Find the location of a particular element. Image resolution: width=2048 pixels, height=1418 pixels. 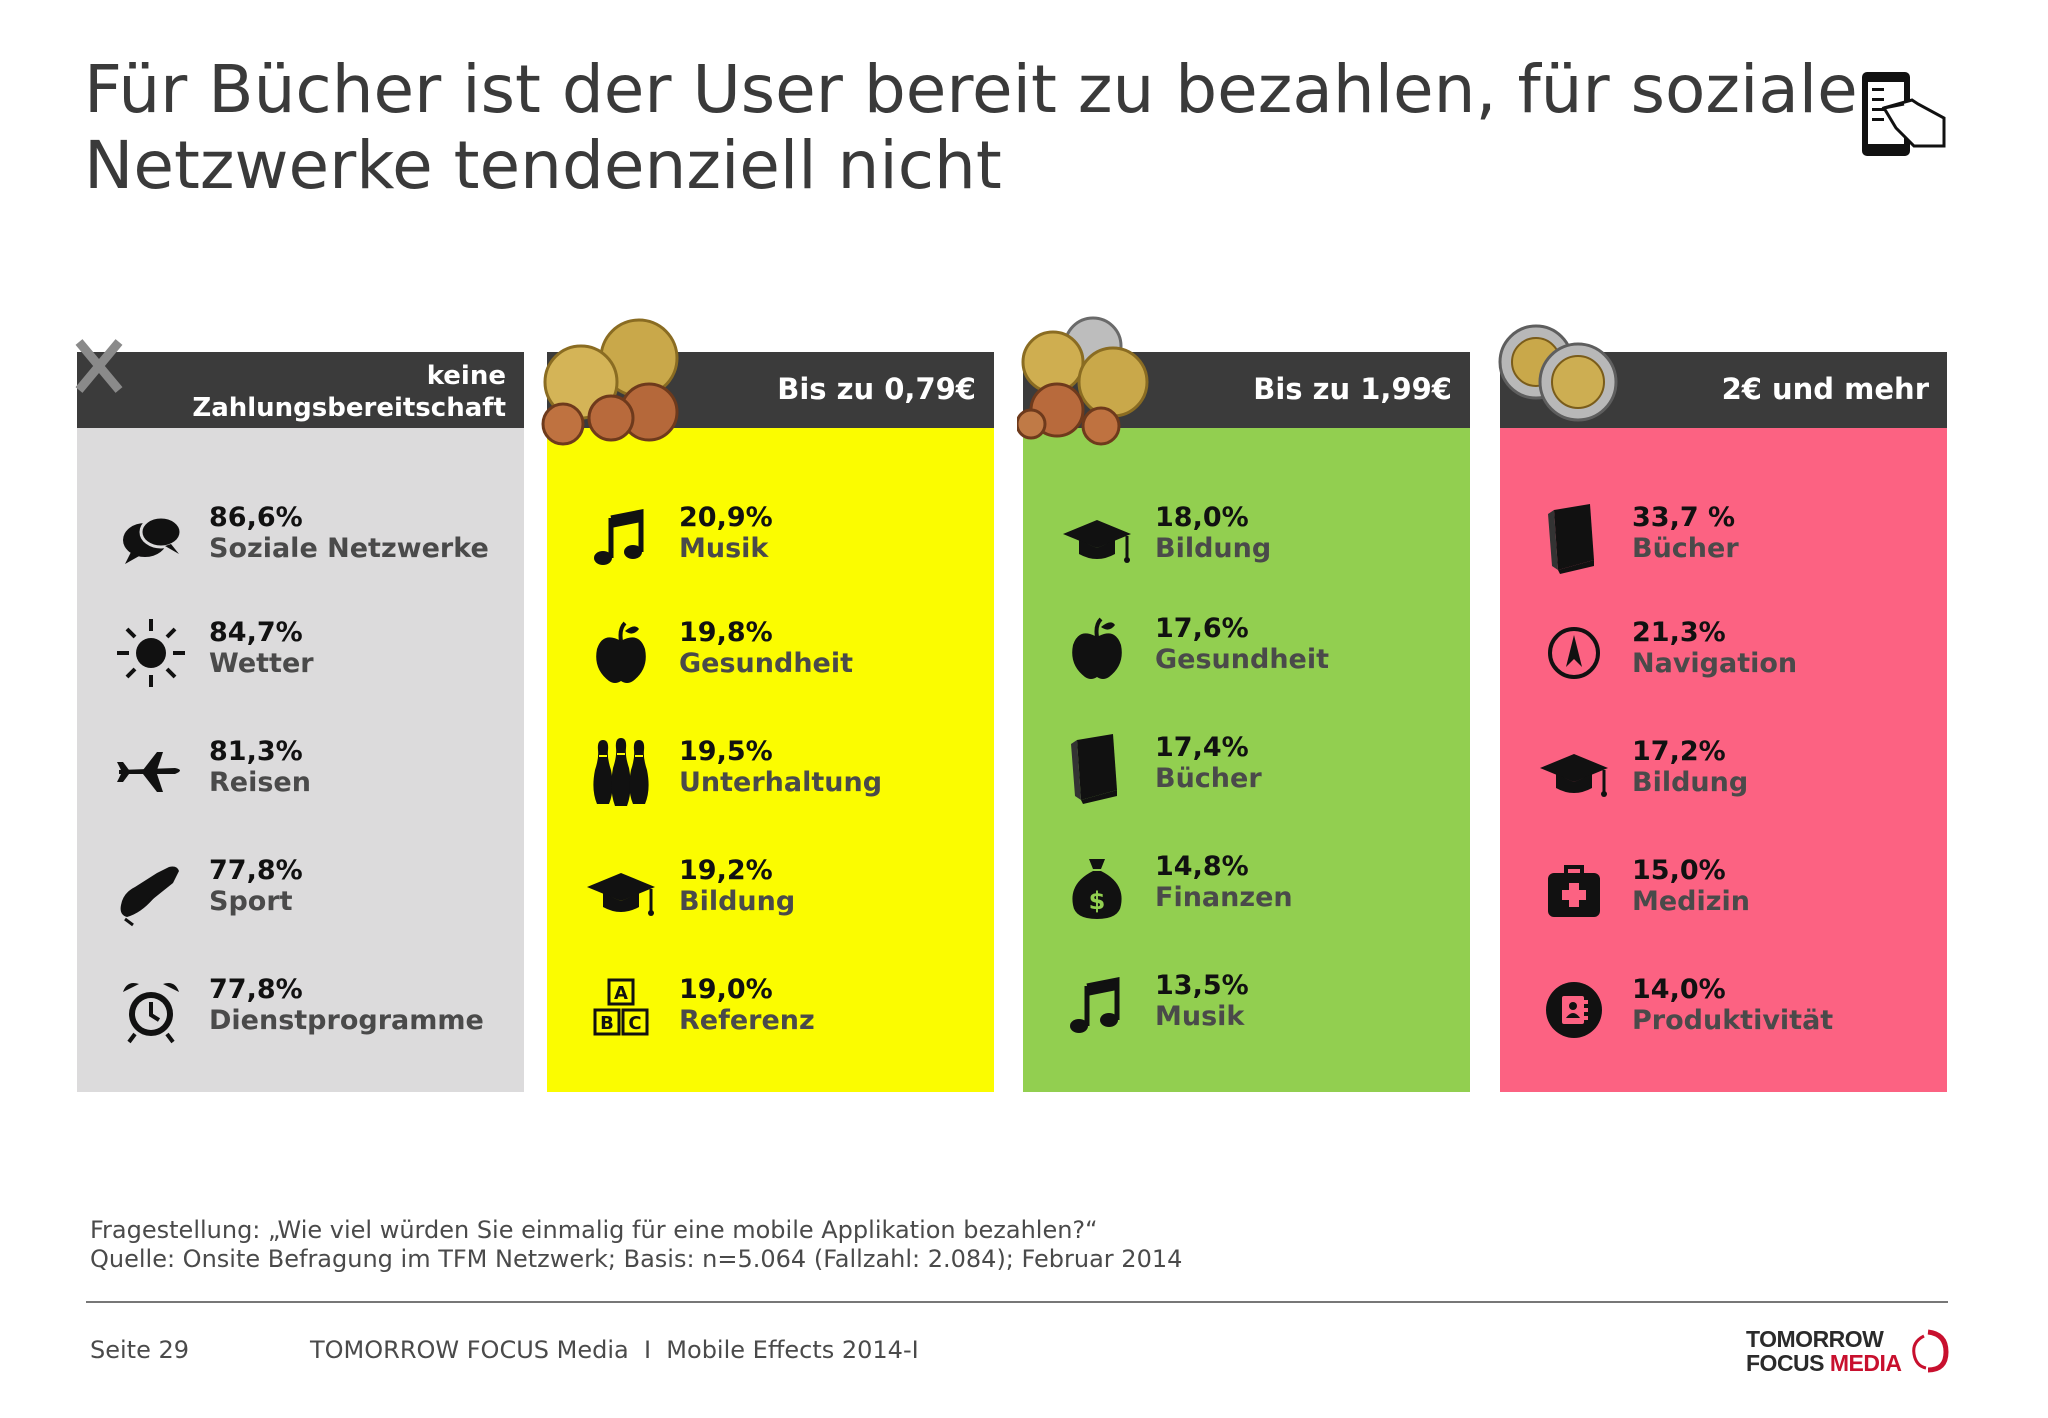

category-label: Dienstprogramme is located at coordinates (346, 1020).